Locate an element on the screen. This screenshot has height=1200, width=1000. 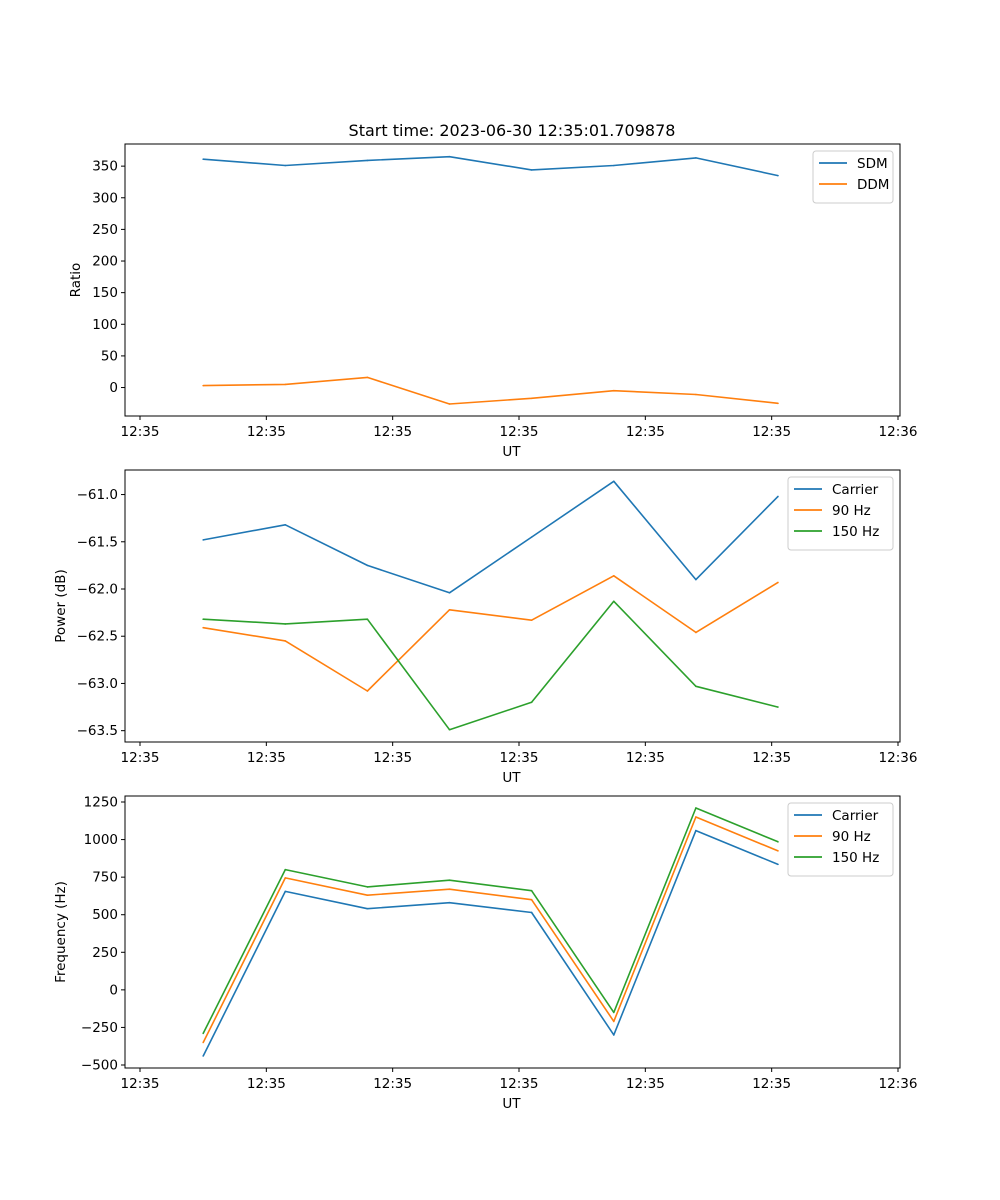
y-tick-label: 200 is located at coordinates (105, 262).